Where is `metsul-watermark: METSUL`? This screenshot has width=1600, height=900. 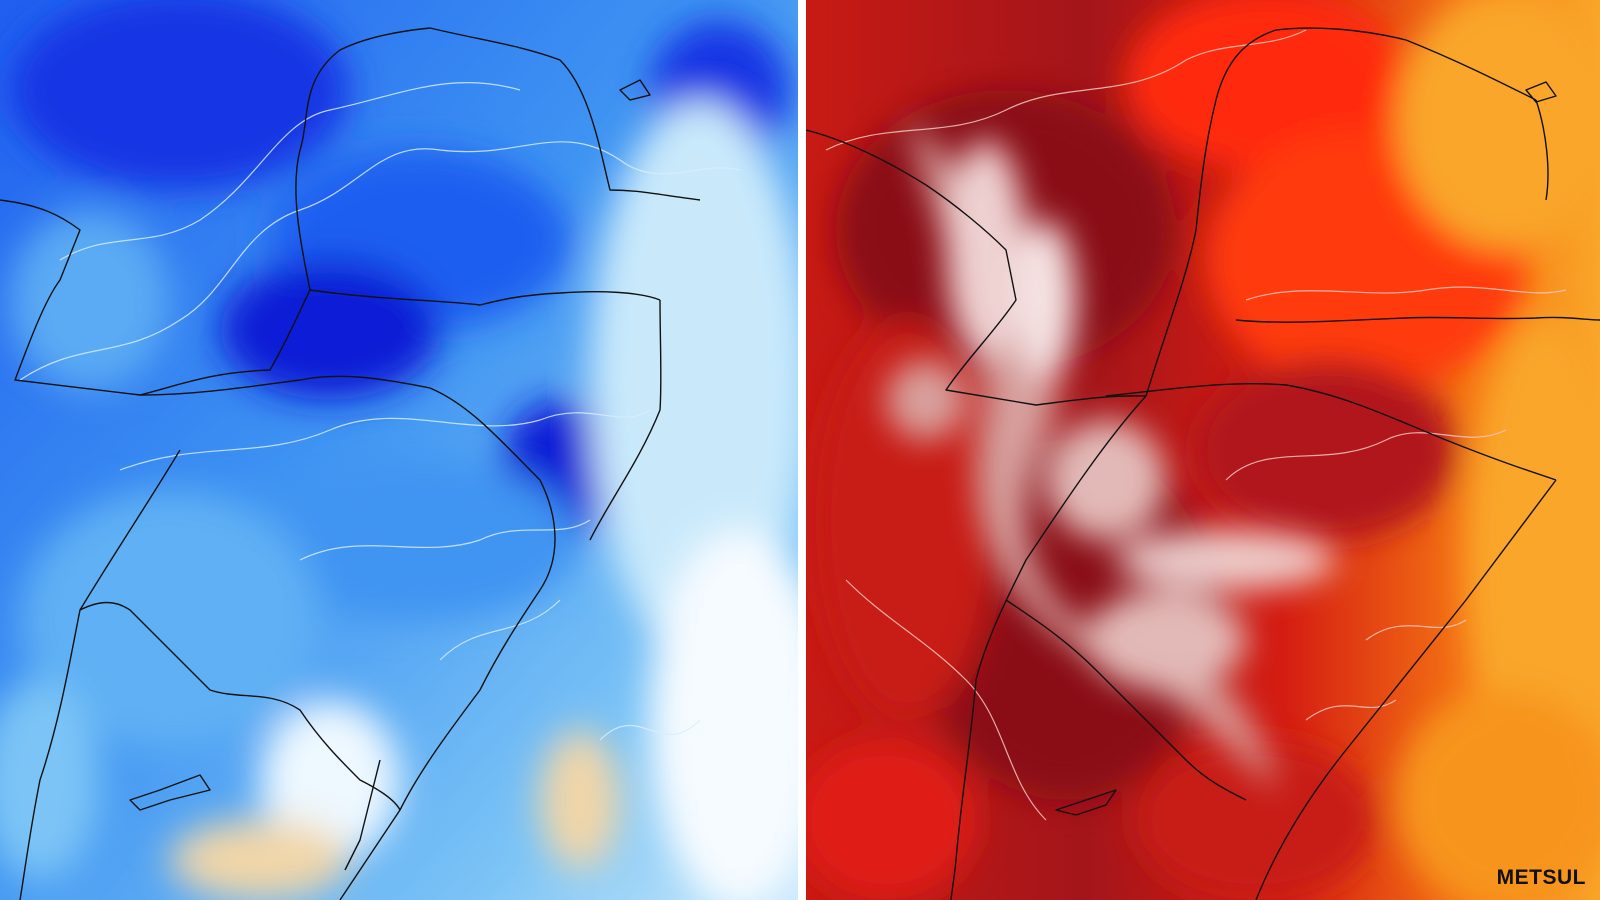 metsul-watermark: METSUL is located at coordinates (1541, 877).